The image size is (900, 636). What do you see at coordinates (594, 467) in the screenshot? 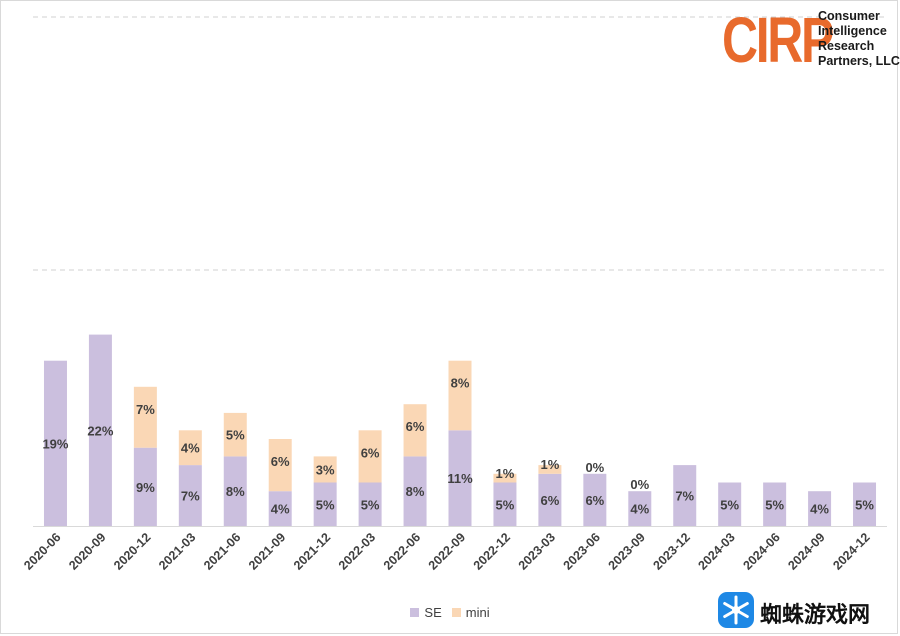
I see `data-label-mini-2023-06: 0%` at bounding box center [594, 467].